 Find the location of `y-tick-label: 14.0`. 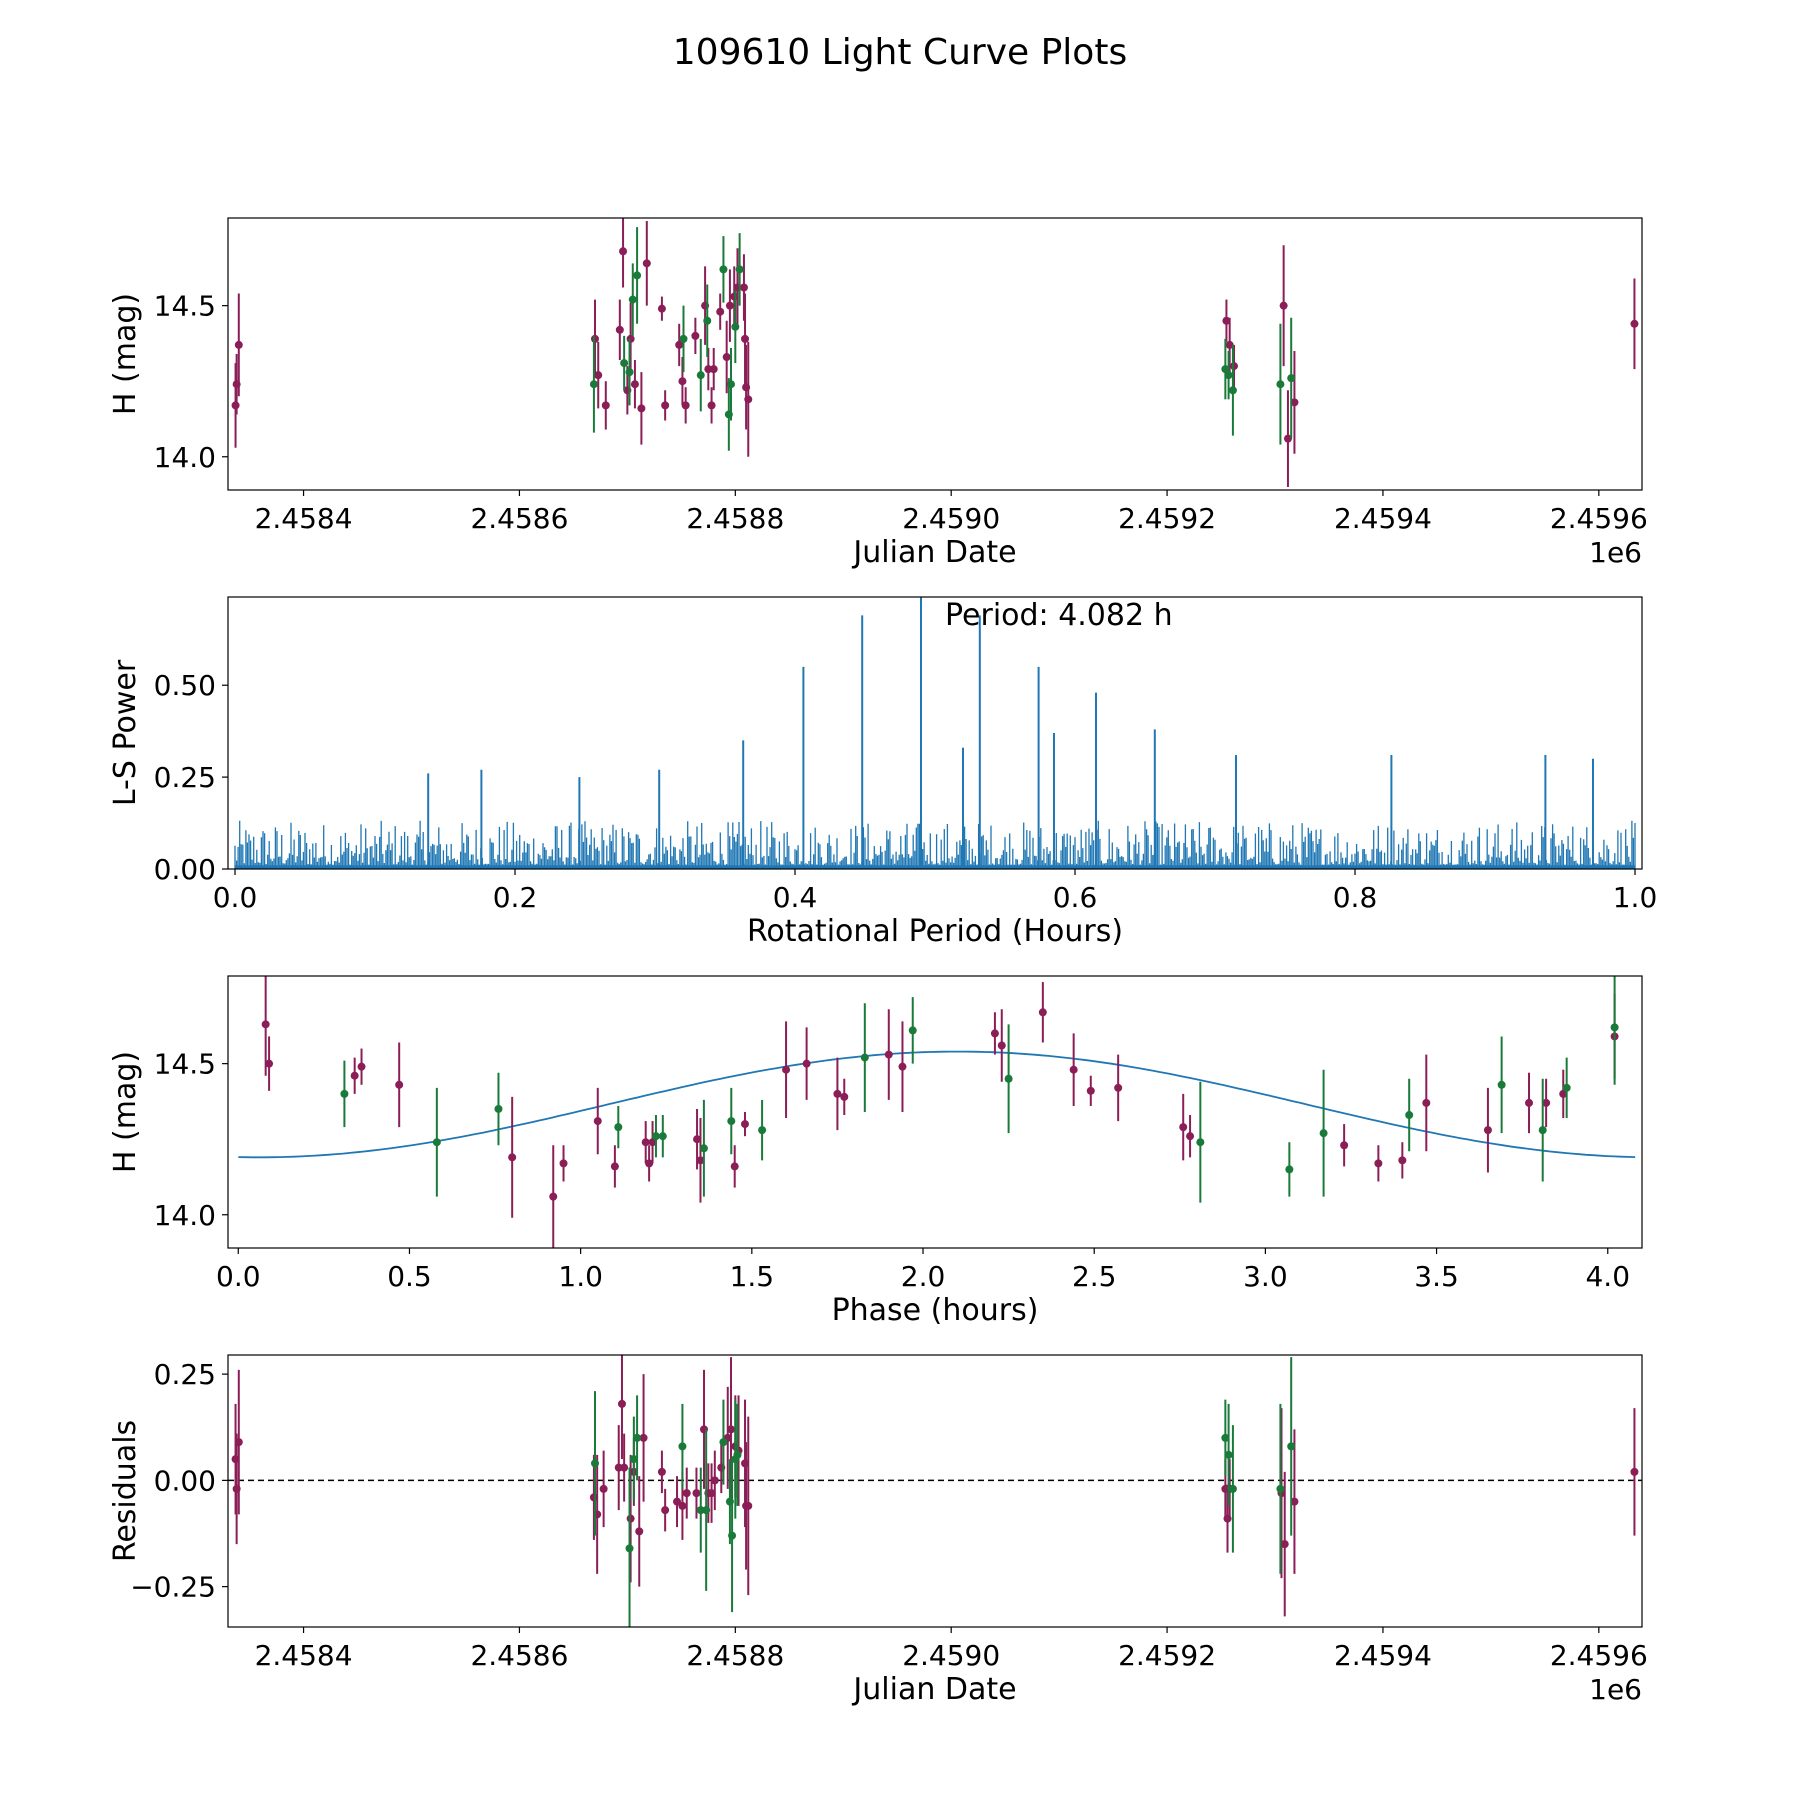

y-tick-label: 14.0 is located at coordinates (185, 1215).